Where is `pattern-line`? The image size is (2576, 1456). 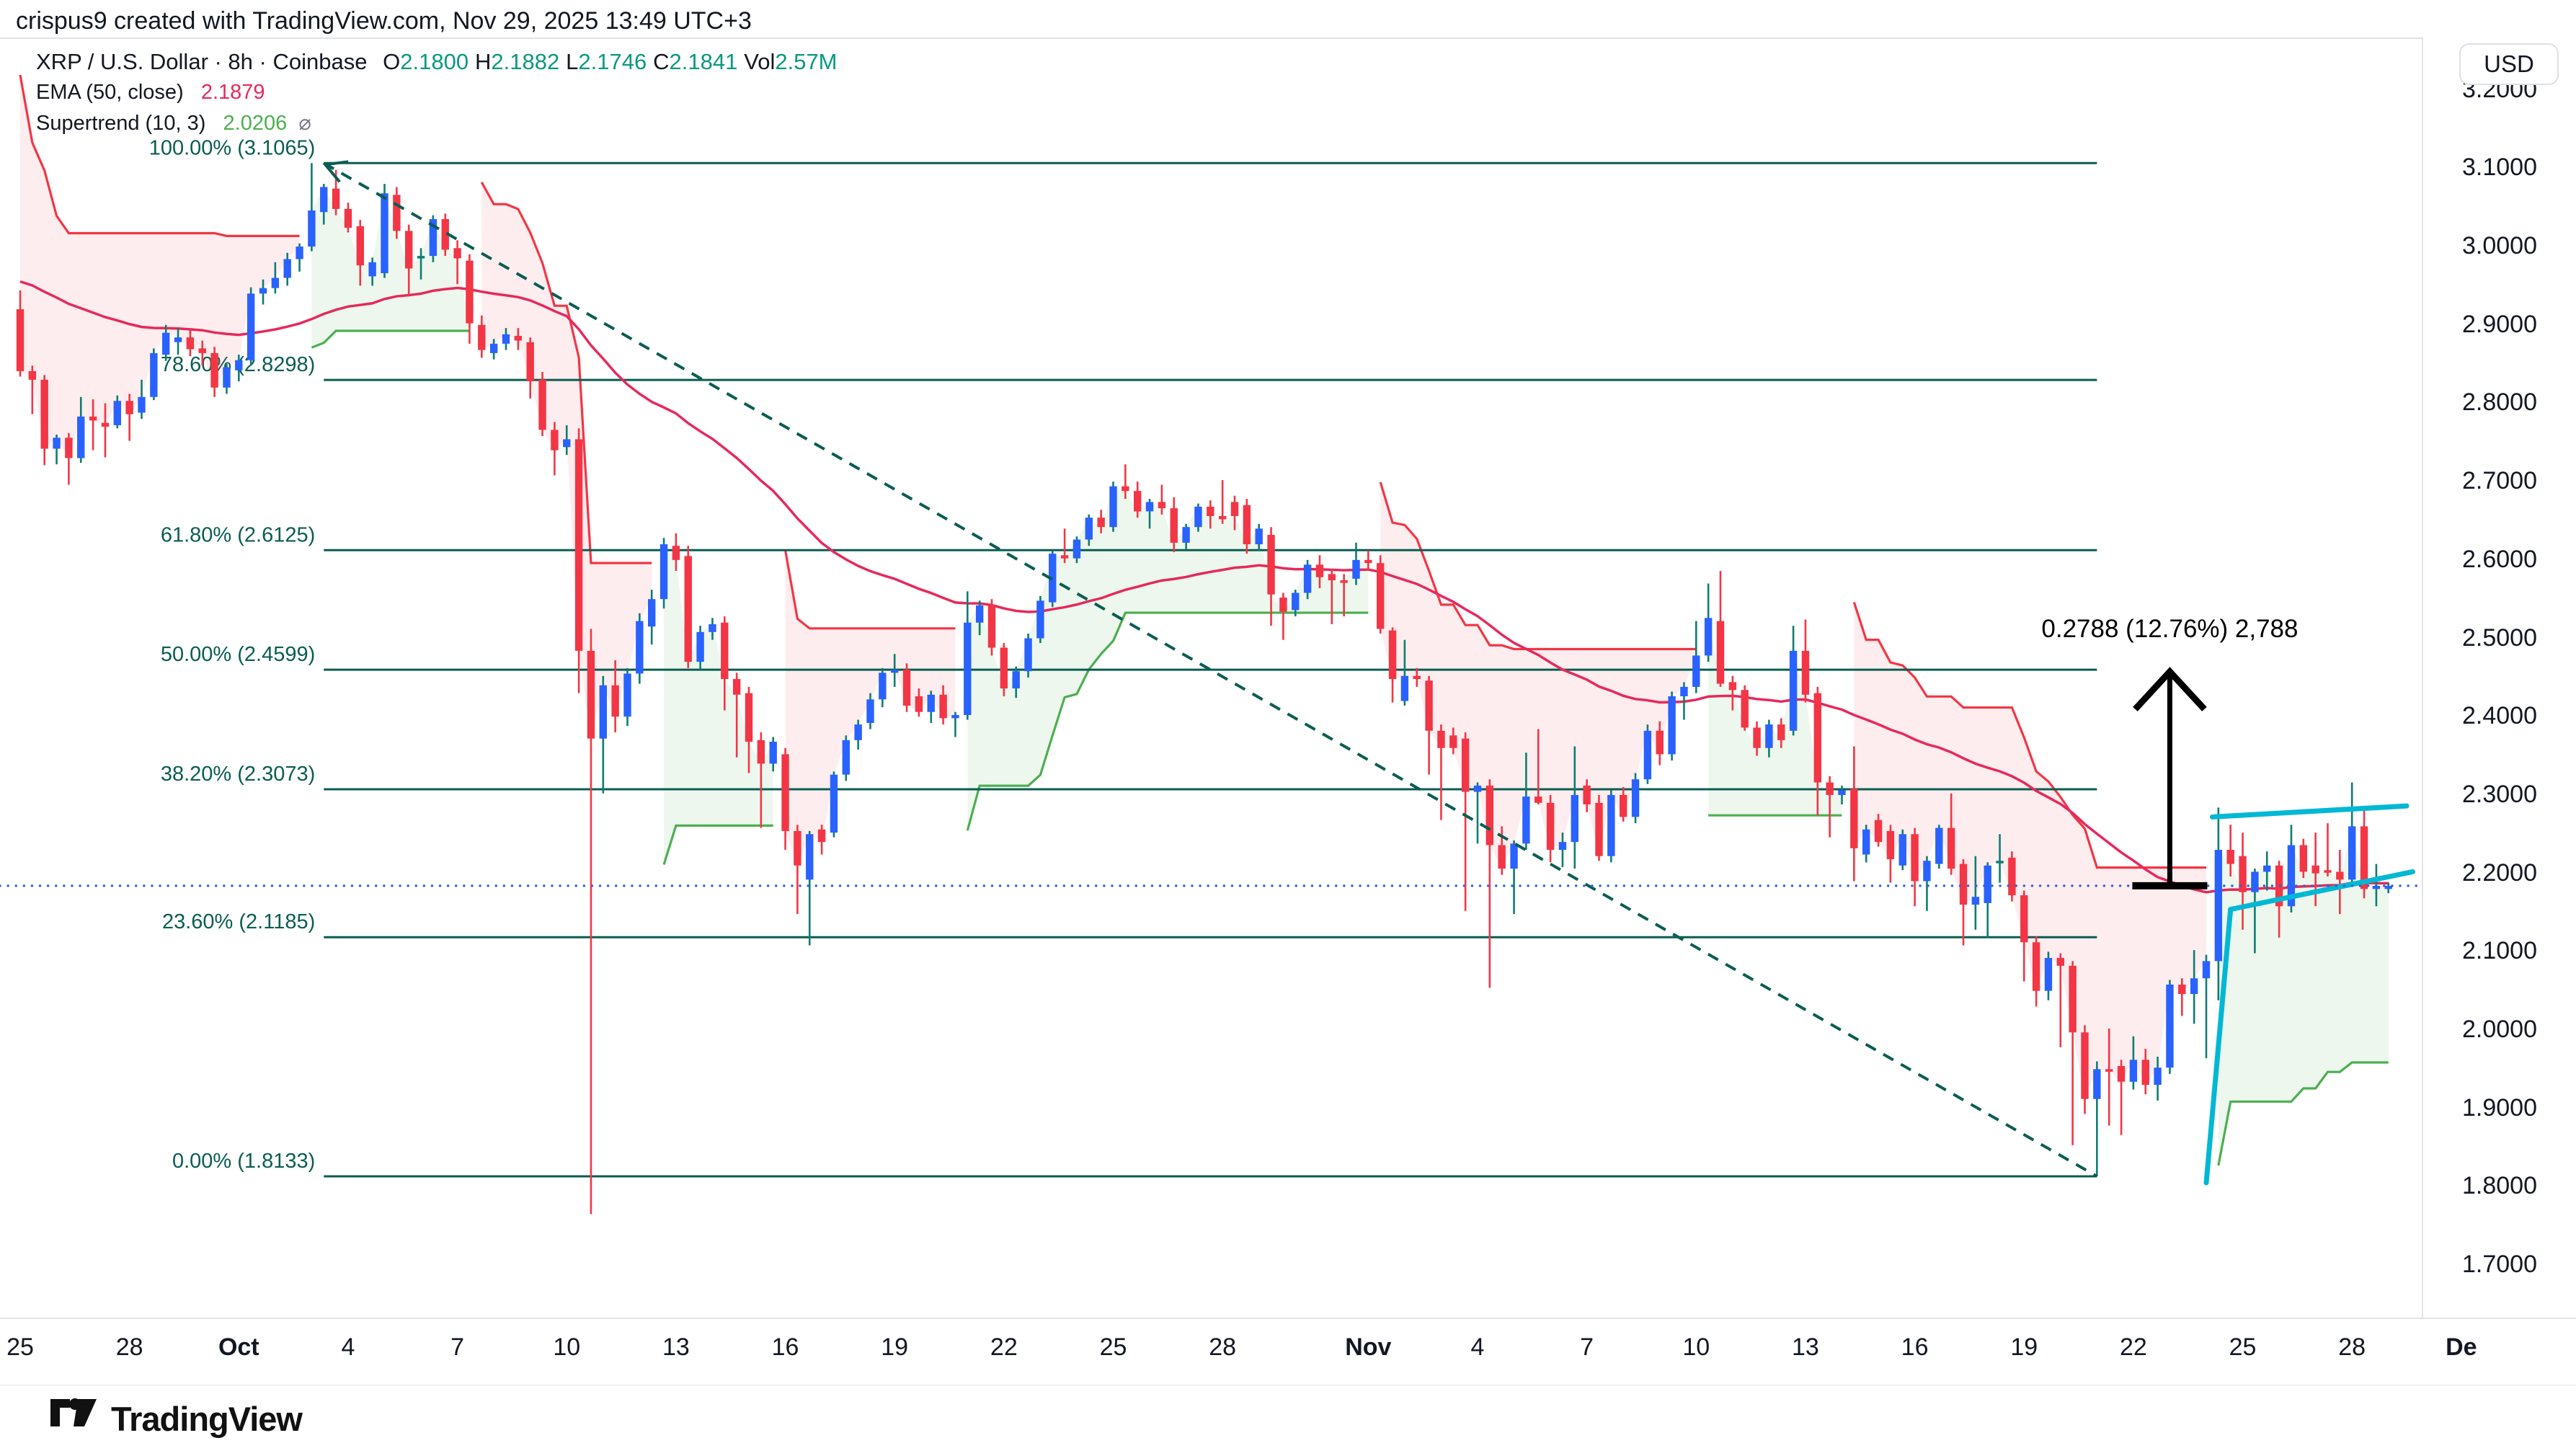 pattern-line is located at coordinates (2321, 891).